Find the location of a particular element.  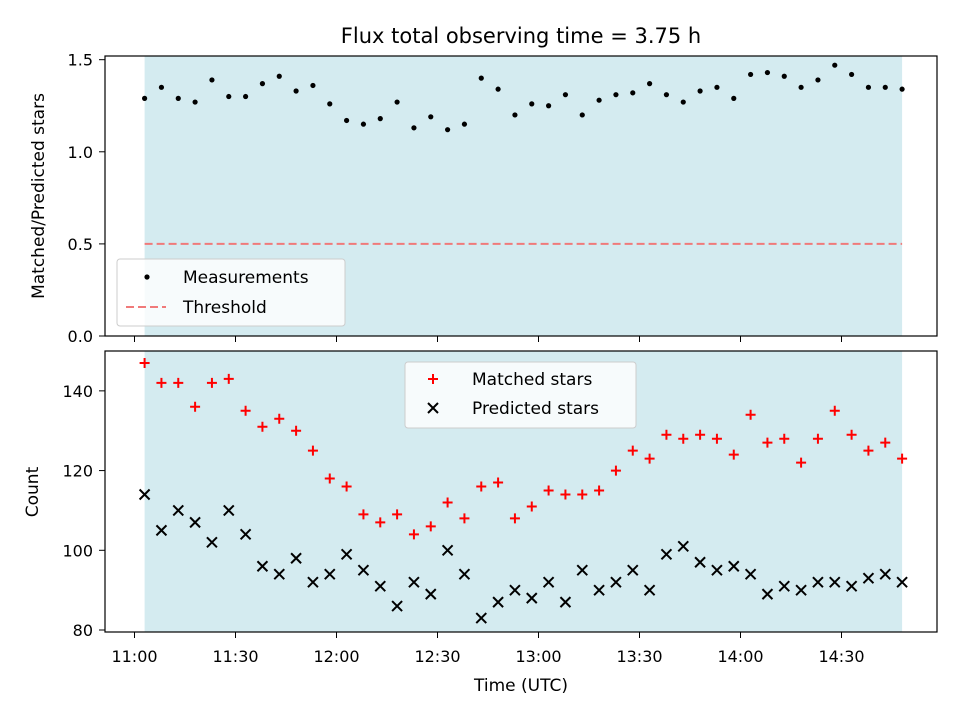

predicted-legend-label: Predicted stars is located at coordinates (535, 409).